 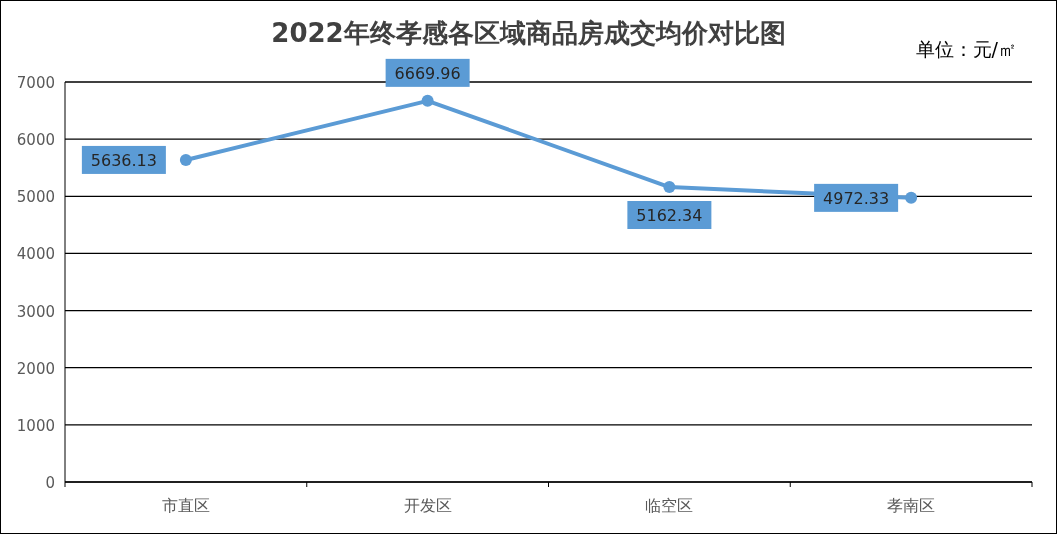 I want to click on y-tick-label: 5000, so click(x=35, y=197).